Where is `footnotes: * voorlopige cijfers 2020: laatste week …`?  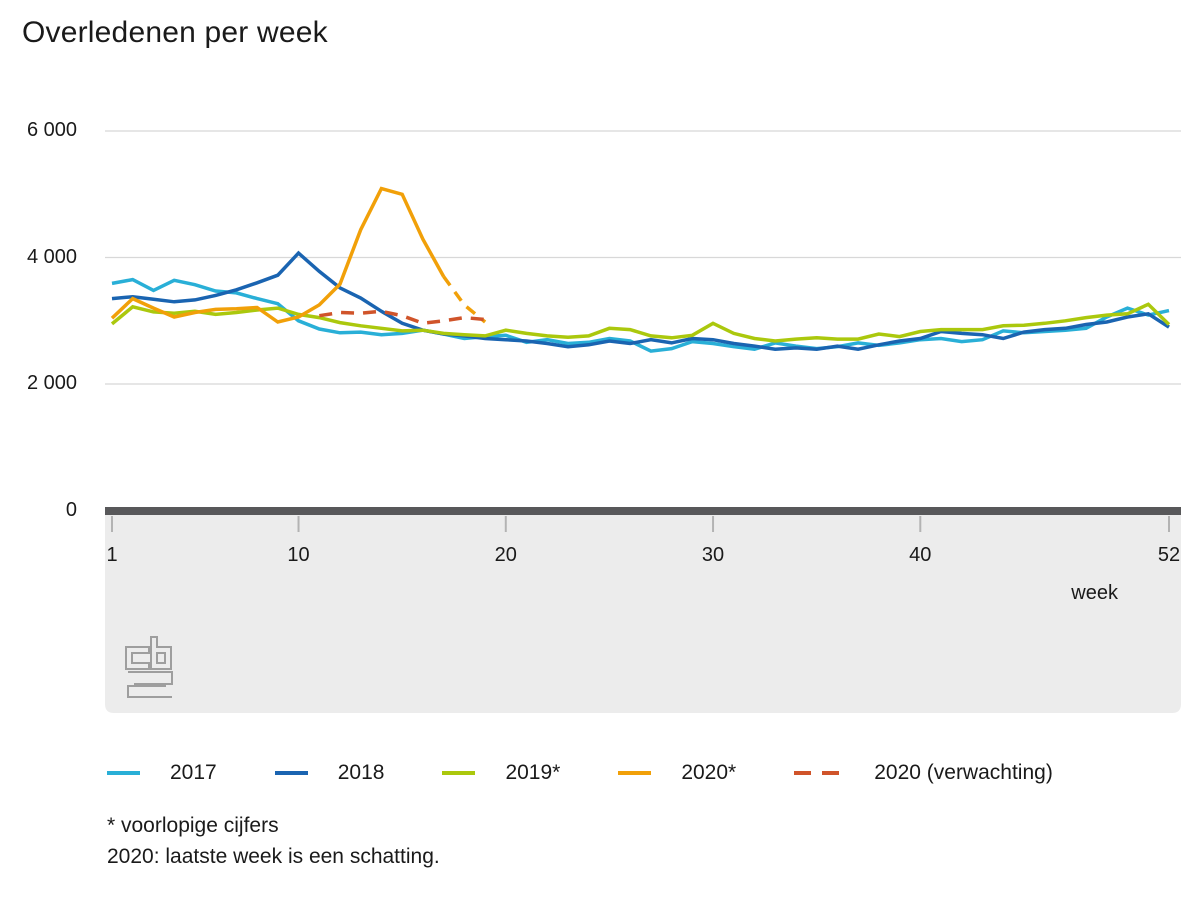 footnotes: * voorlopige cijfers 2020: laatste week … is located at coordinates (273, 841).